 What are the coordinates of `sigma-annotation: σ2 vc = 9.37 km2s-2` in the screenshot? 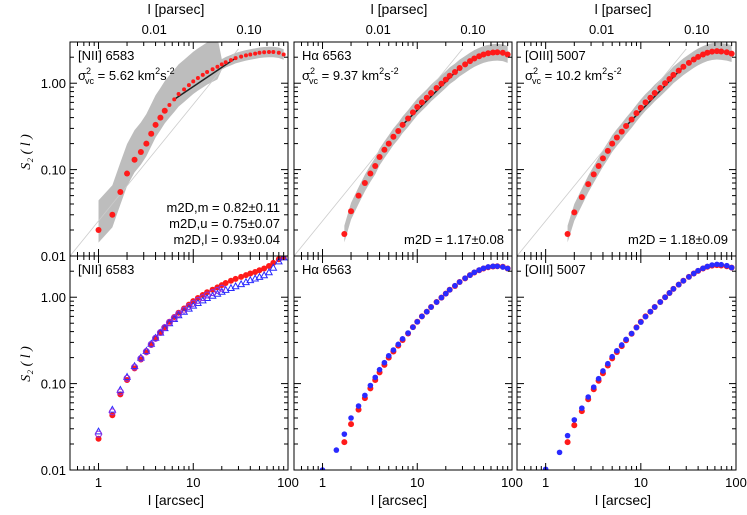 It's located at (350, 76).